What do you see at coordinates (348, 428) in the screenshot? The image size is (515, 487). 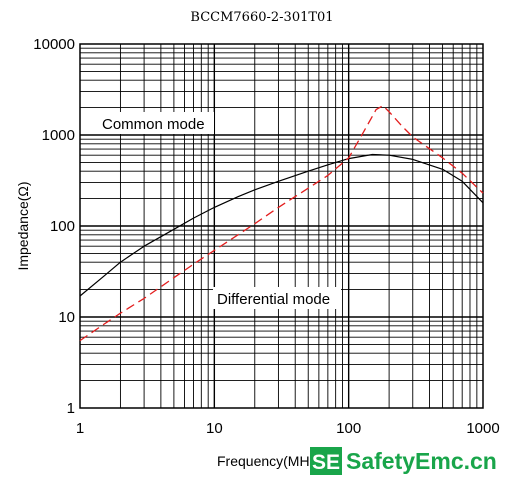 I see `x-tick-label: 100` at bounding box center [348, 428].